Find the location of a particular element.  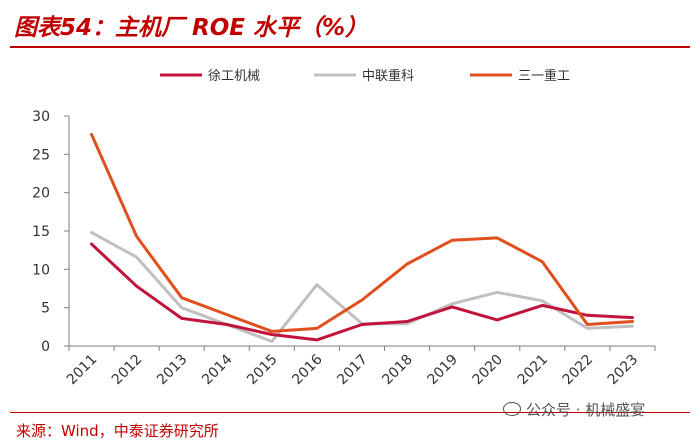

x-tick-label: 2018 is located at coordinates (397, 370).